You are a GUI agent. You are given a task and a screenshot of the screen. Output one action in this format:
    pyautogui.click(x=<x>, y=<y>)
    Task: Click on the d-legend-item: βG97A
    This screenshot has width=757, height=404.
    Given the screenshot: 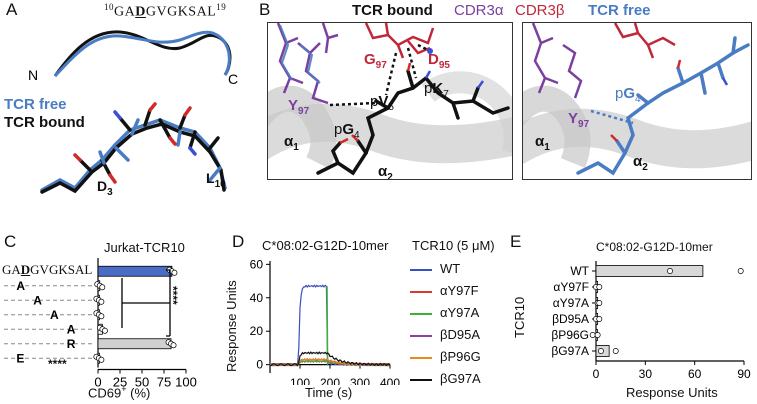 What is the action you would take?
    pyautogui.click(x=445, y=379)
    